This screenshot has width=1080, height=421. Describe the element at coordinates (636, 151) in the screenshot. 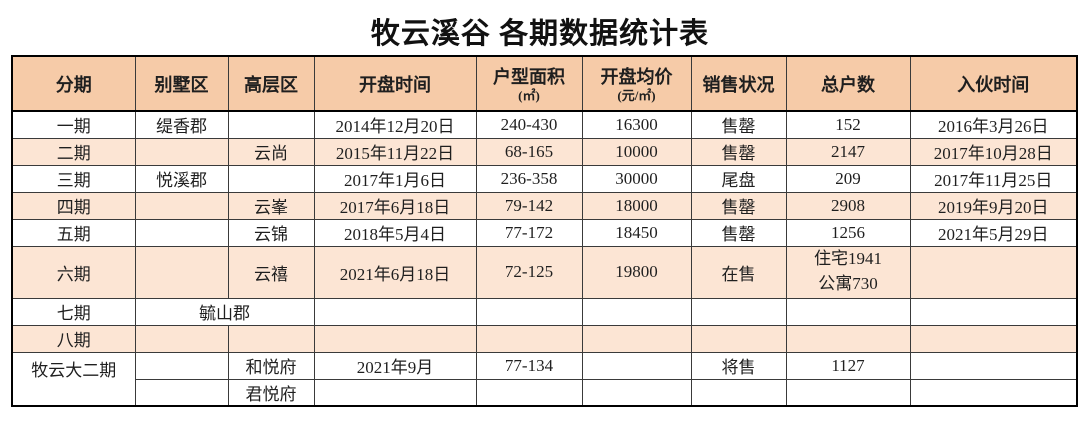

I see `cell-avg-price: 10000` at that location.